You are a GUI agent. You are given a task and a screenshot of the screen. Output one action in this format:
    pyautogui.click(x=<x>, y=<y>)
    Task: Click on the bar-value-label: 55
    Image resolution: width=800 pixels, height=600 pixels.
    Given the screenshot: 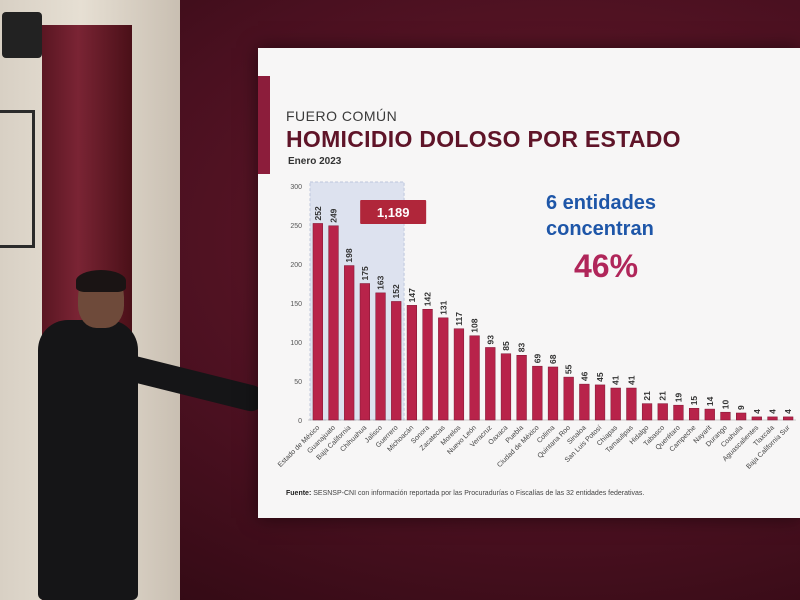 What is the action you would take?
    pyautogui.click(x=569, y=369)
    